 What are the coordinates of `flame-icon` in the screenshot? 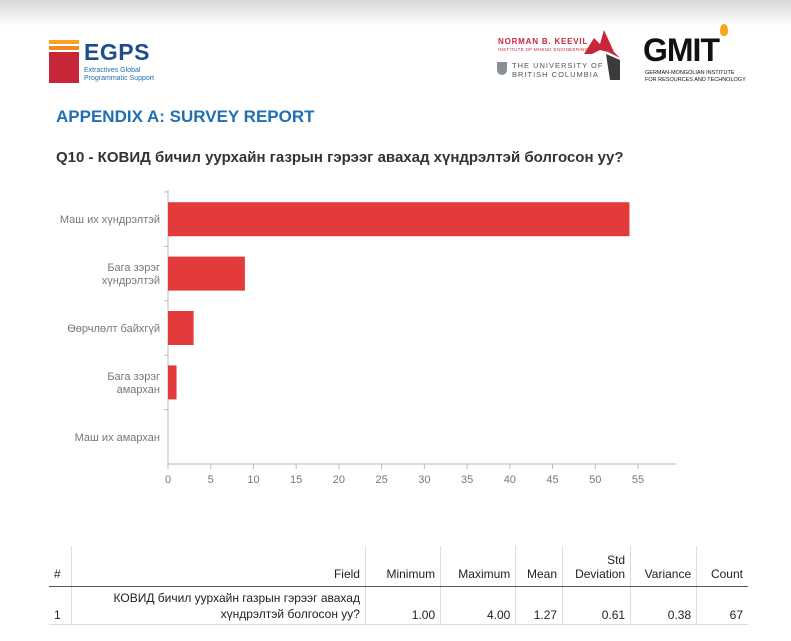 It's located at (724, 30).